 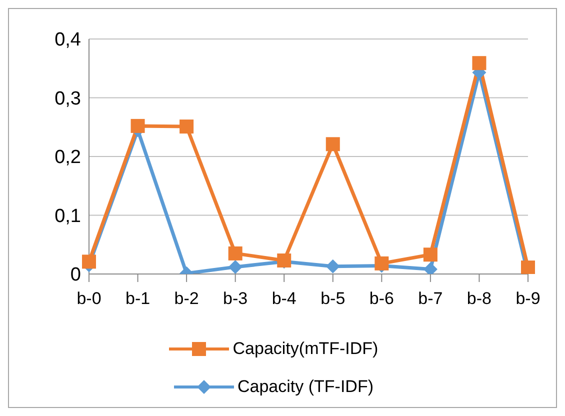 I want to click on x-tick-label: b-1, so click(x=137, y=298).